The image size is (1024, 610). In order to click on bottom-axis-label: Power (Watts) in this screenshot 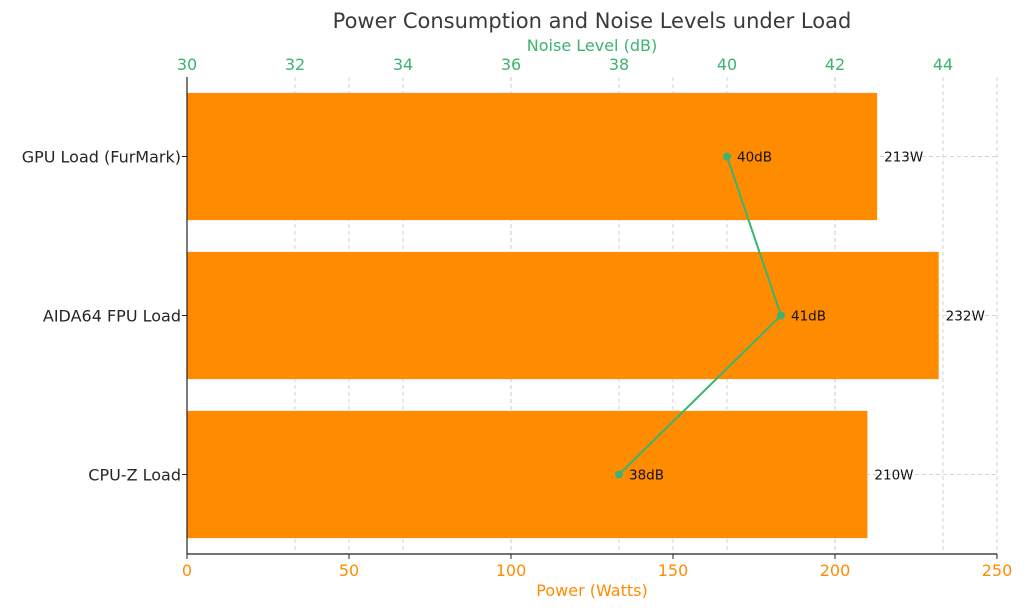, I will do `click(591, 590)`.